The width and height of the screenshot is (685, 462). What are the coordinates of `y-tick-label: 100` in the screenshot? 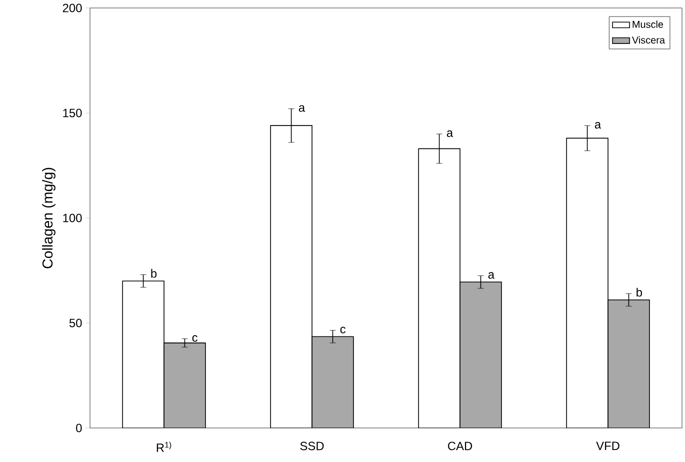 It's located at (72, 218).